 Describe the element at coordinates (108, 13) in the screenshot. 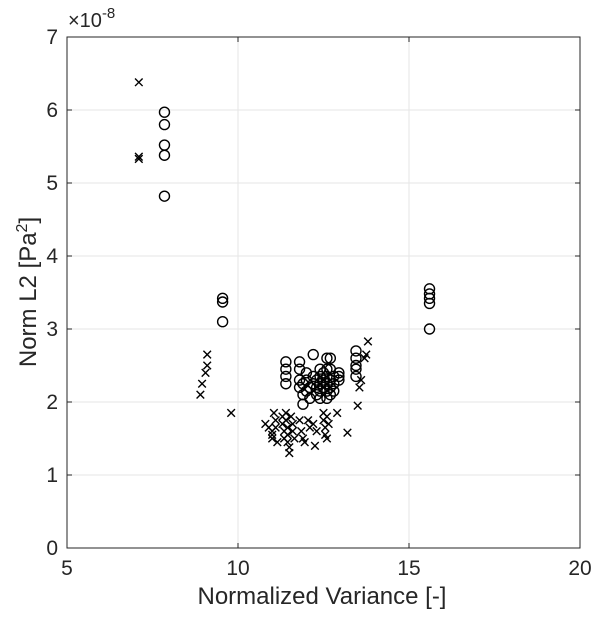

I see `y-axis-exponent-power: -8` at that location.